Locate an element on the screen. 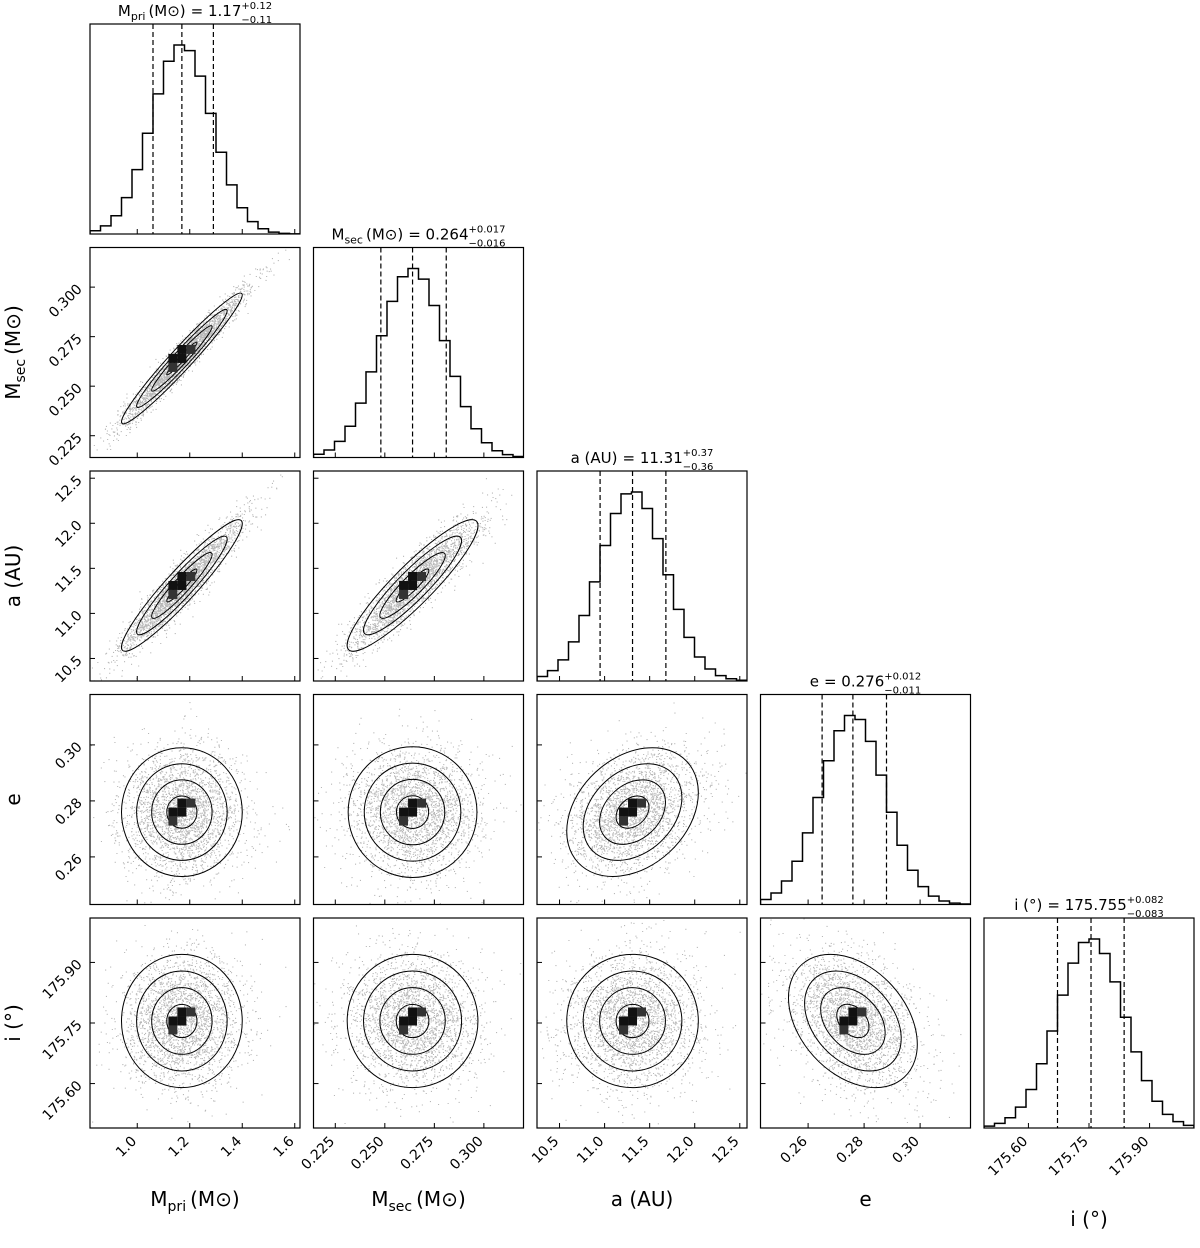  scatter-panel-i-vs-a is located at coordinates (634, 1015).